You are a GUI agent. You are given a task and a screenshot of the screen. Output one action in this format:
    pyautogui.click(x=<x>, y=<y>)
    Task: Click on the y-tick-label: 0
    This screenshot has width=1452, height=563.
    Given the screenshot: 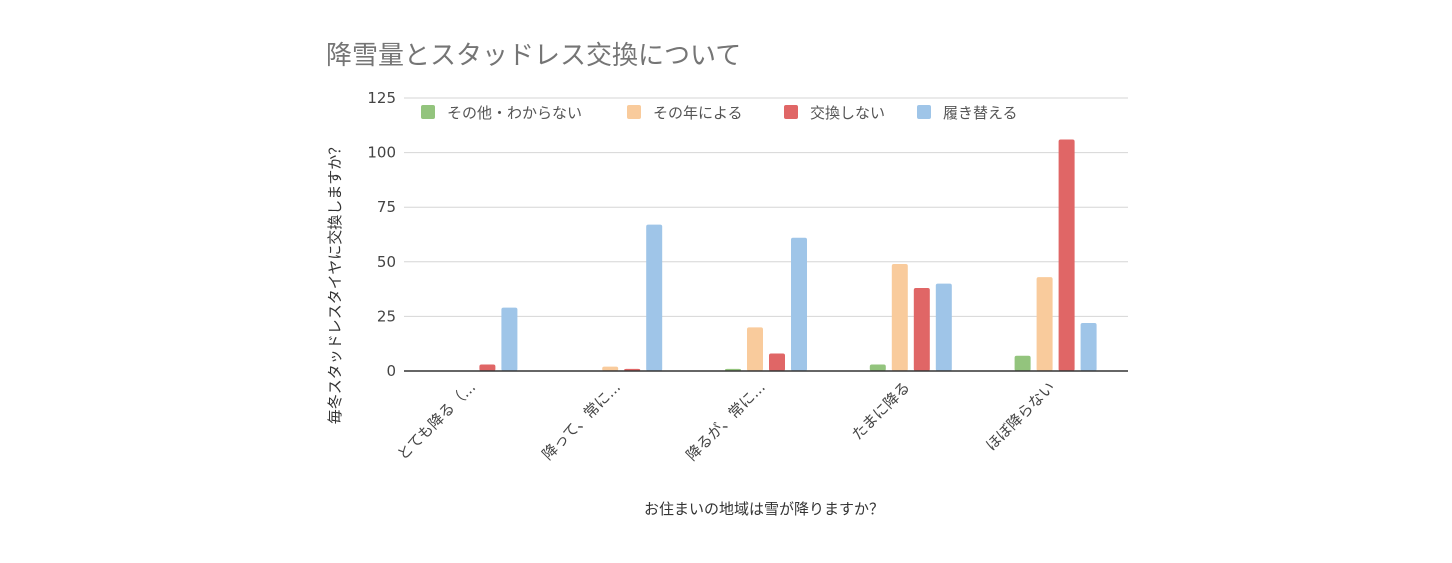 What is the action you would take?
    pyautogui.click(x=391, y=371)
    